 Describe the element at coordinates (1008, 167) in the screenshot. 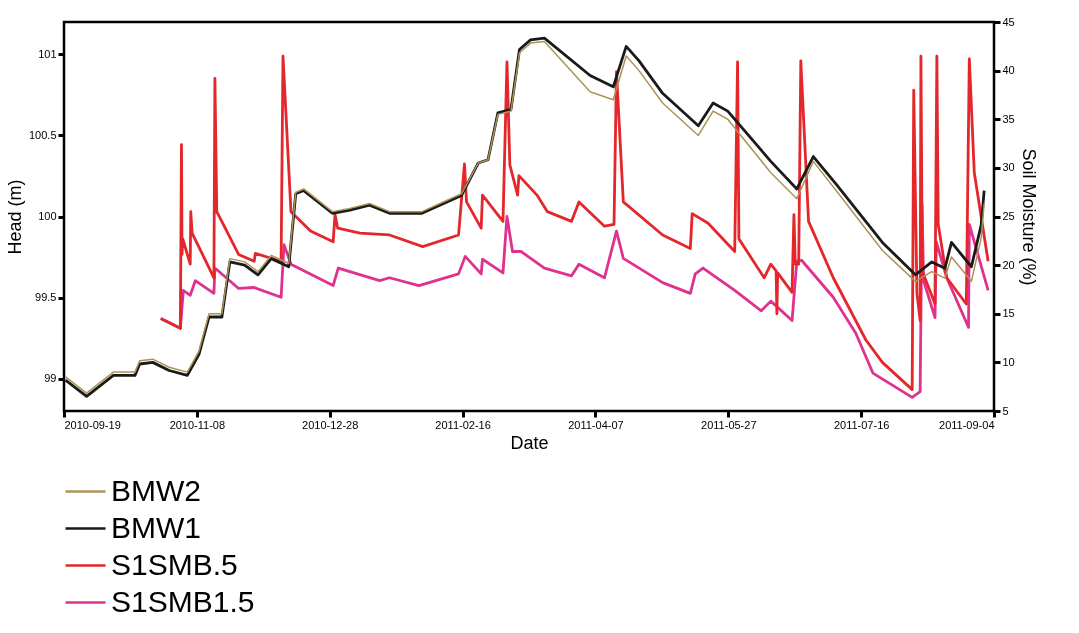

I see `y2-tick-label: 30` at that location.